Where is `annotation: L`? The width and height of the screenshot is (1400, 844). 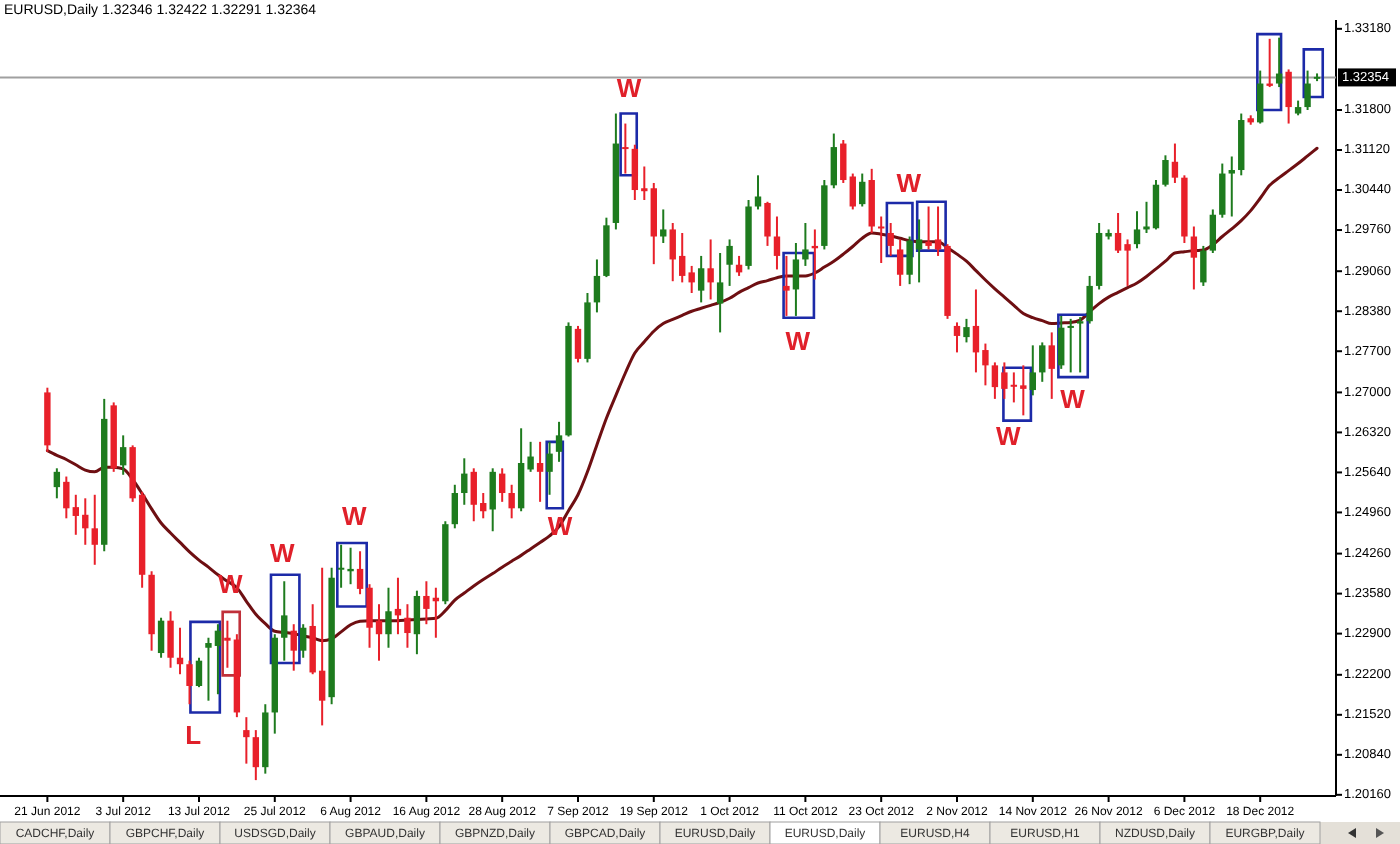 annotation: L is located at coordinates (193, 735).